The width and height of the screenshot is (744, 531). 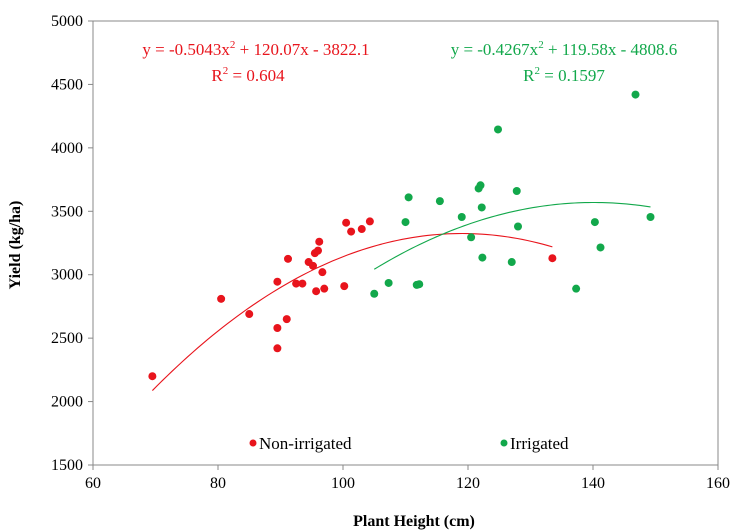 What do you see at coordinates (67, 275) in the screenshot?
I see `y-tick-label: 3000` at bounding box center [67, 275].